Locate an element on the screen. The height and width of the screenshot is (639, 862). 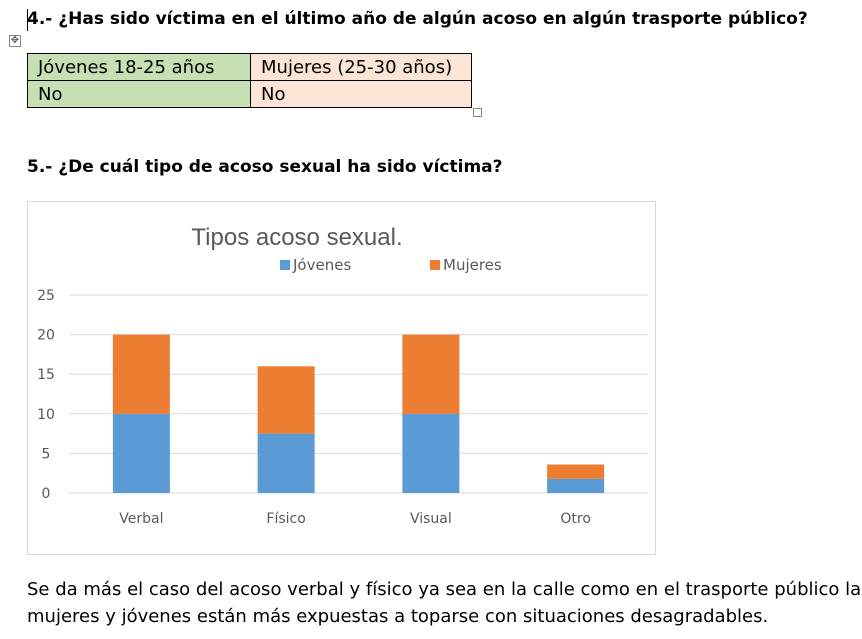
x-tick-label: Visual is located at coordinates (431, 519).